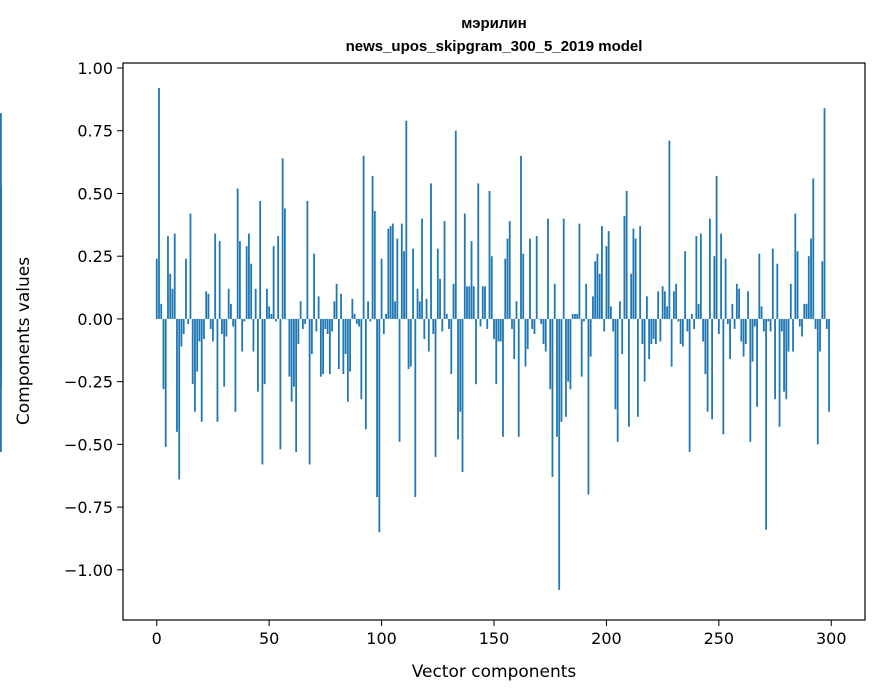  What do you see at coordinates (95, 68) in the screenshot?
I see `y-tick-label: 1.00` at bounding box center [95, 68].